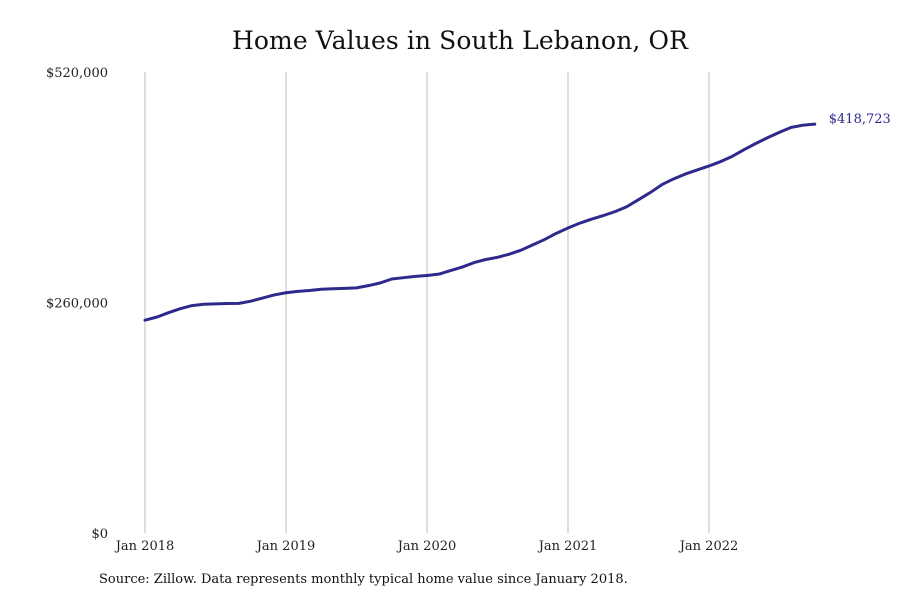 This screenshot has width=900, height=600. What do you see at coordinates (285, 546) in the screenshot?
I see `x-tick-label: Jan 2019` at bounding box center [285, 546].